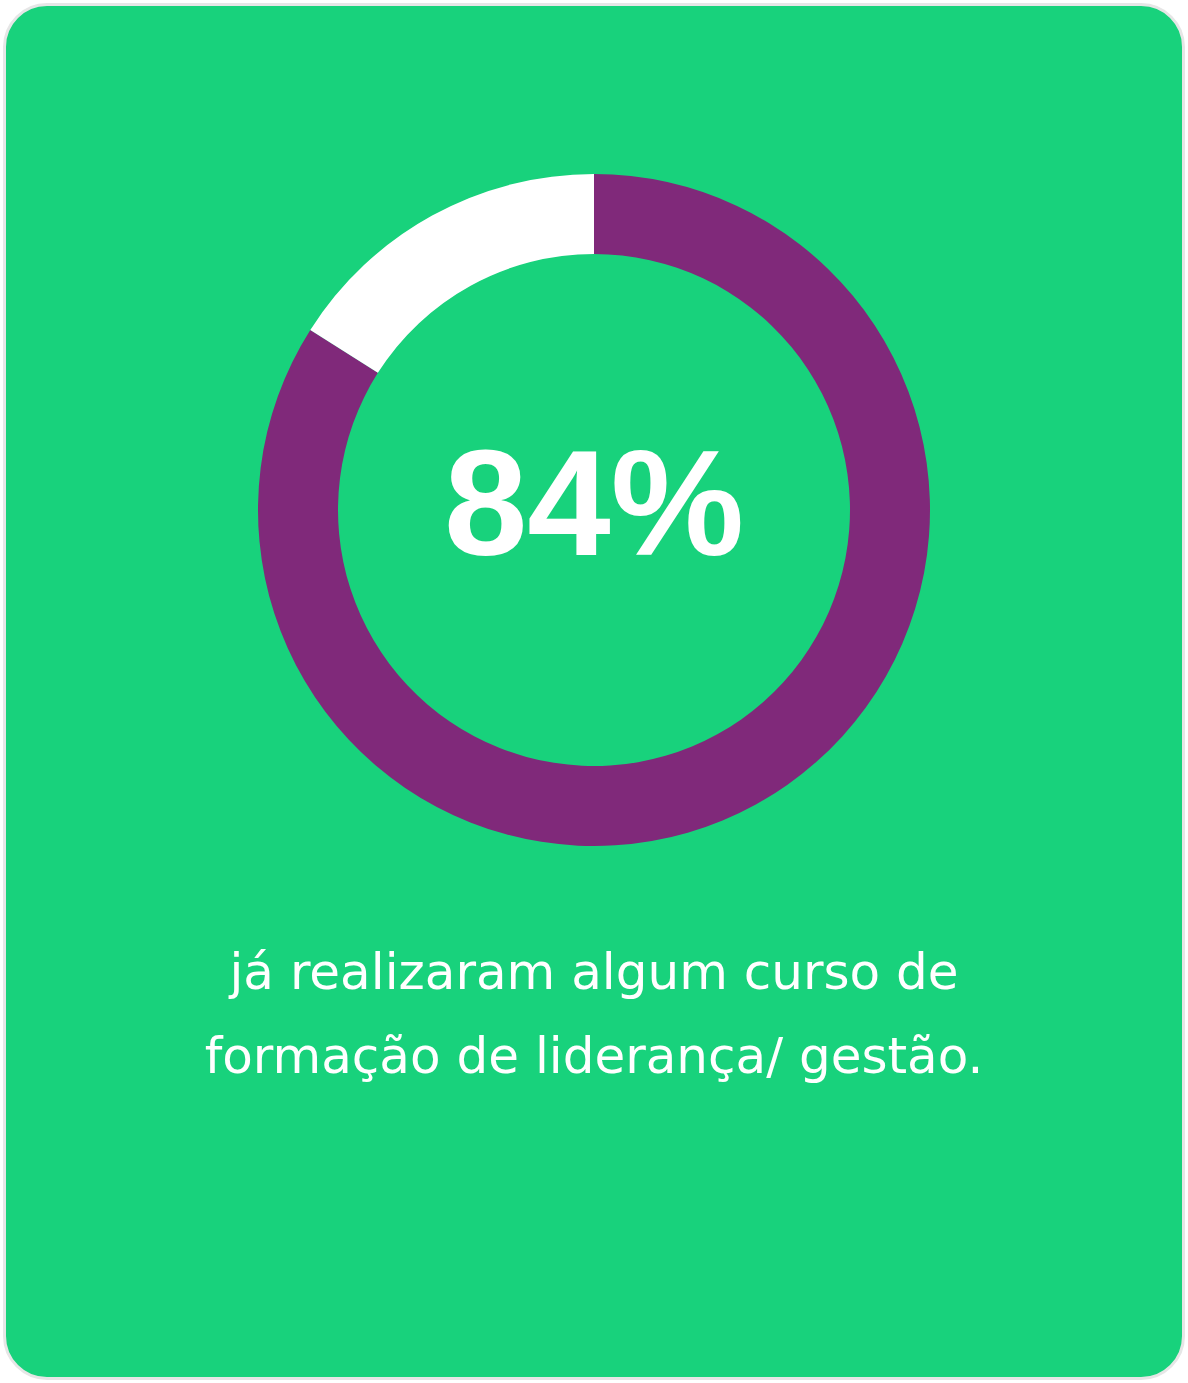 The height and width of the screenshot is (1383, 1188). What do you see at coordinates (594, 503) in the screenshot?
I see `data-label: 84%` at bounding box center [594, 503].